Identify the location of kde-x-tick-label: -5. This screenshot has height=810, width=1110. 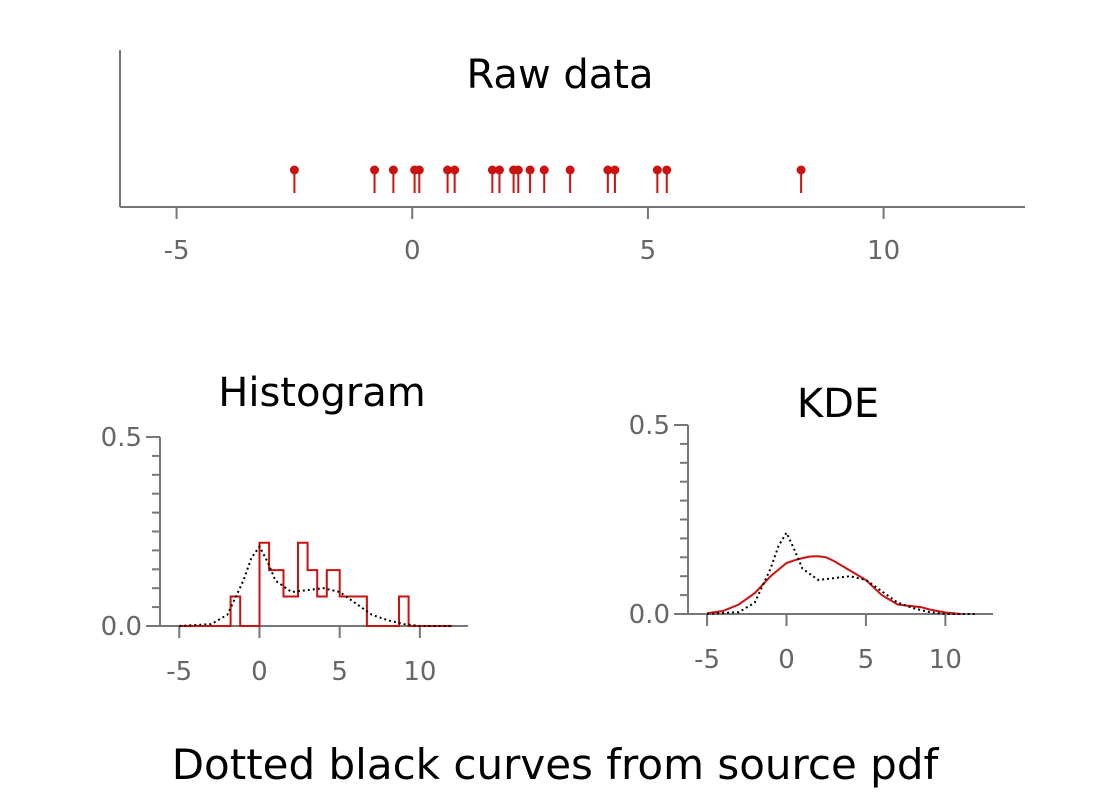
(707, 660).